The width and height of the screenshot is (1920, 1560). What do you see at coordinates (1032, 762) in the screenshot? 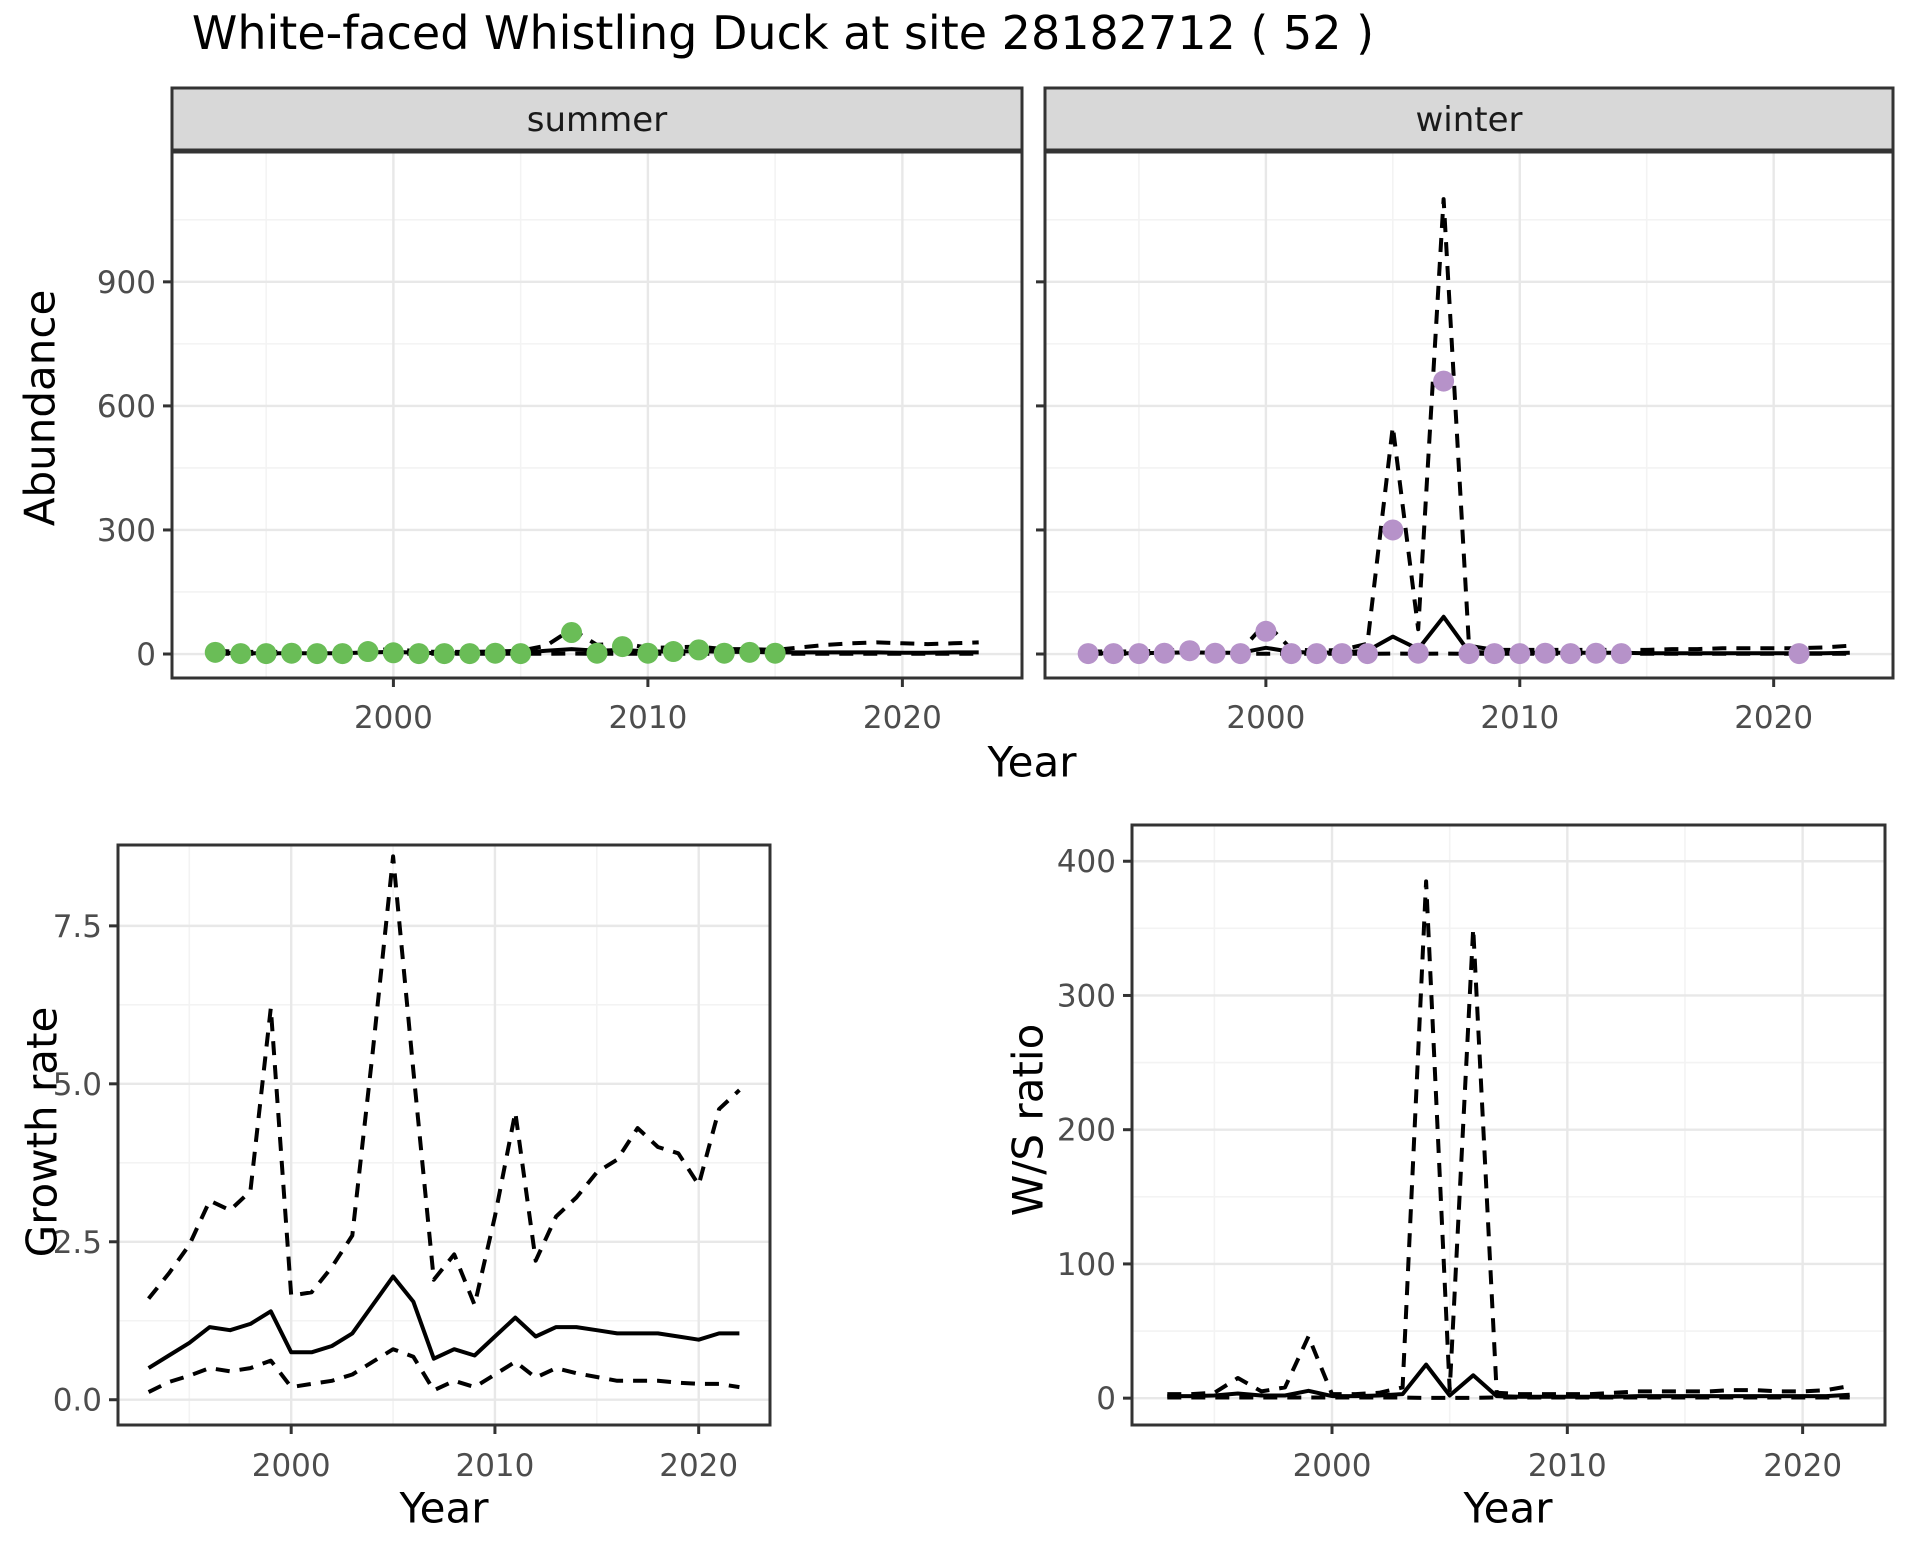
I see `top-year-axis-label: Year` at bounding box center [1032, 762].